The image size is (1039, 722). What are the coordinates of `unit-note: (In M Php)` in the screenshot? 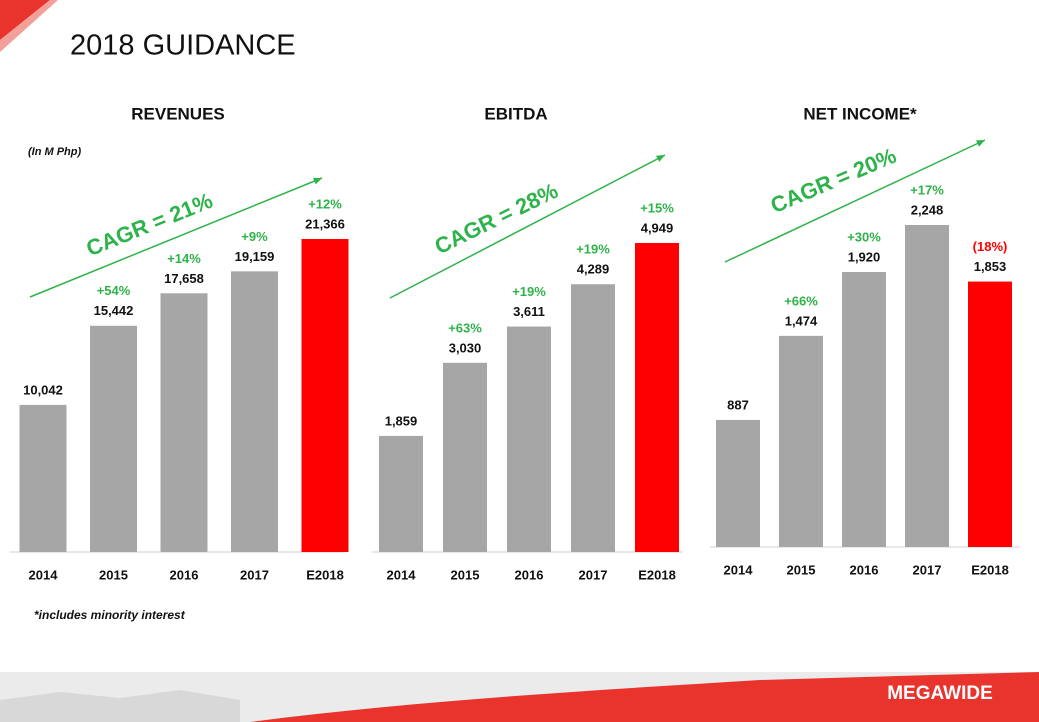 It's located at (54, 152).